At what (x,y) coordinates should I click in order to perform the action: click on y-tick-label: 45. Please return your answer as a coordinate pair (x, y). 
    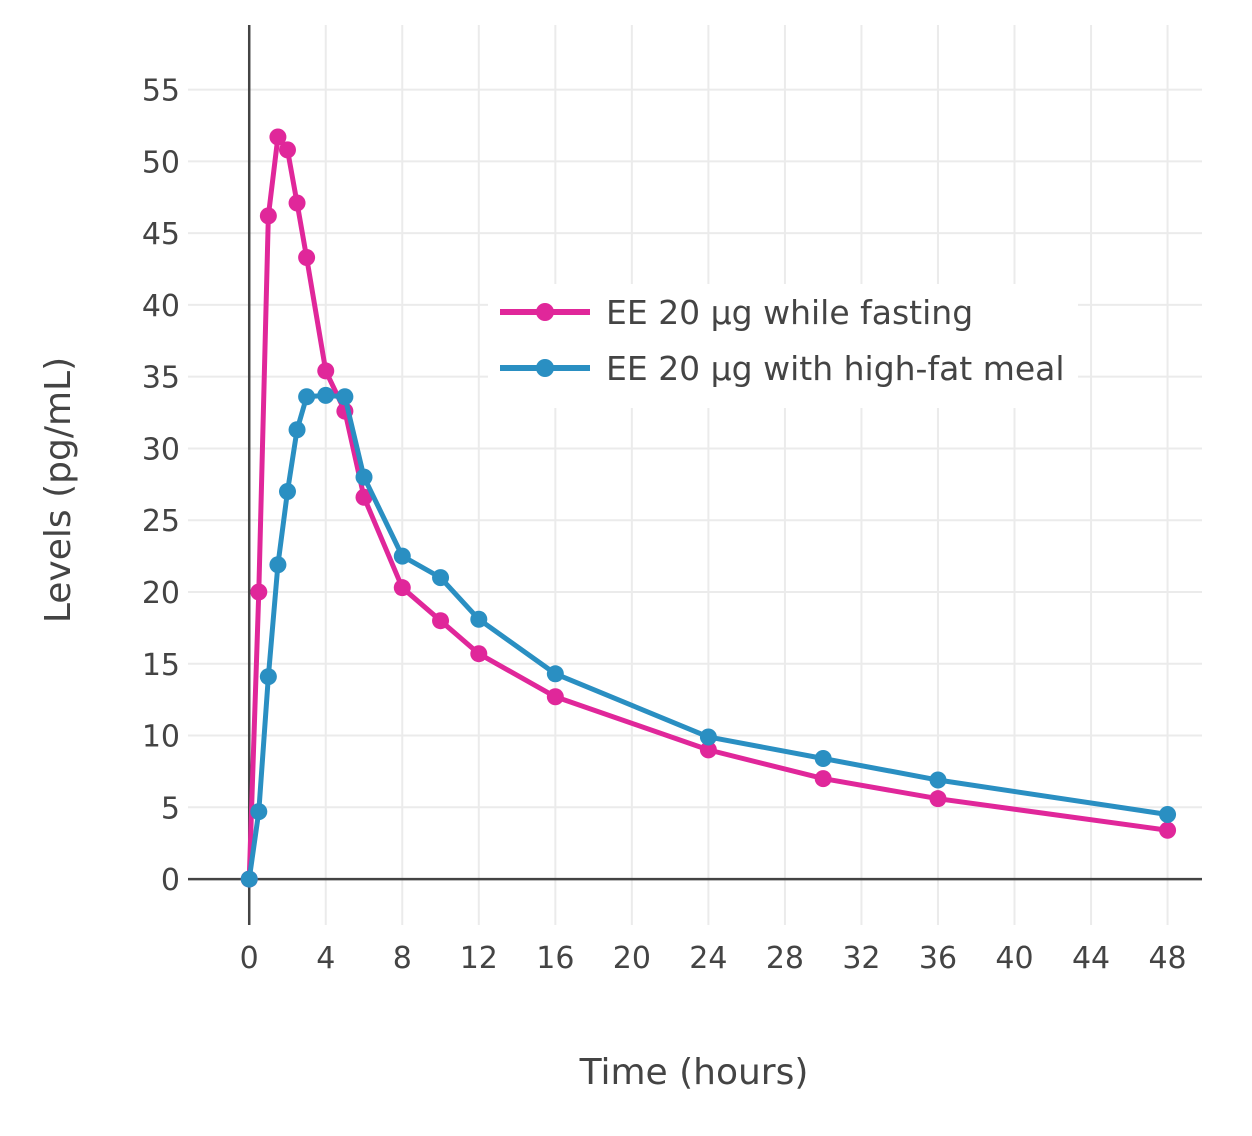
    Looking at the image, I should click on (161, 234).